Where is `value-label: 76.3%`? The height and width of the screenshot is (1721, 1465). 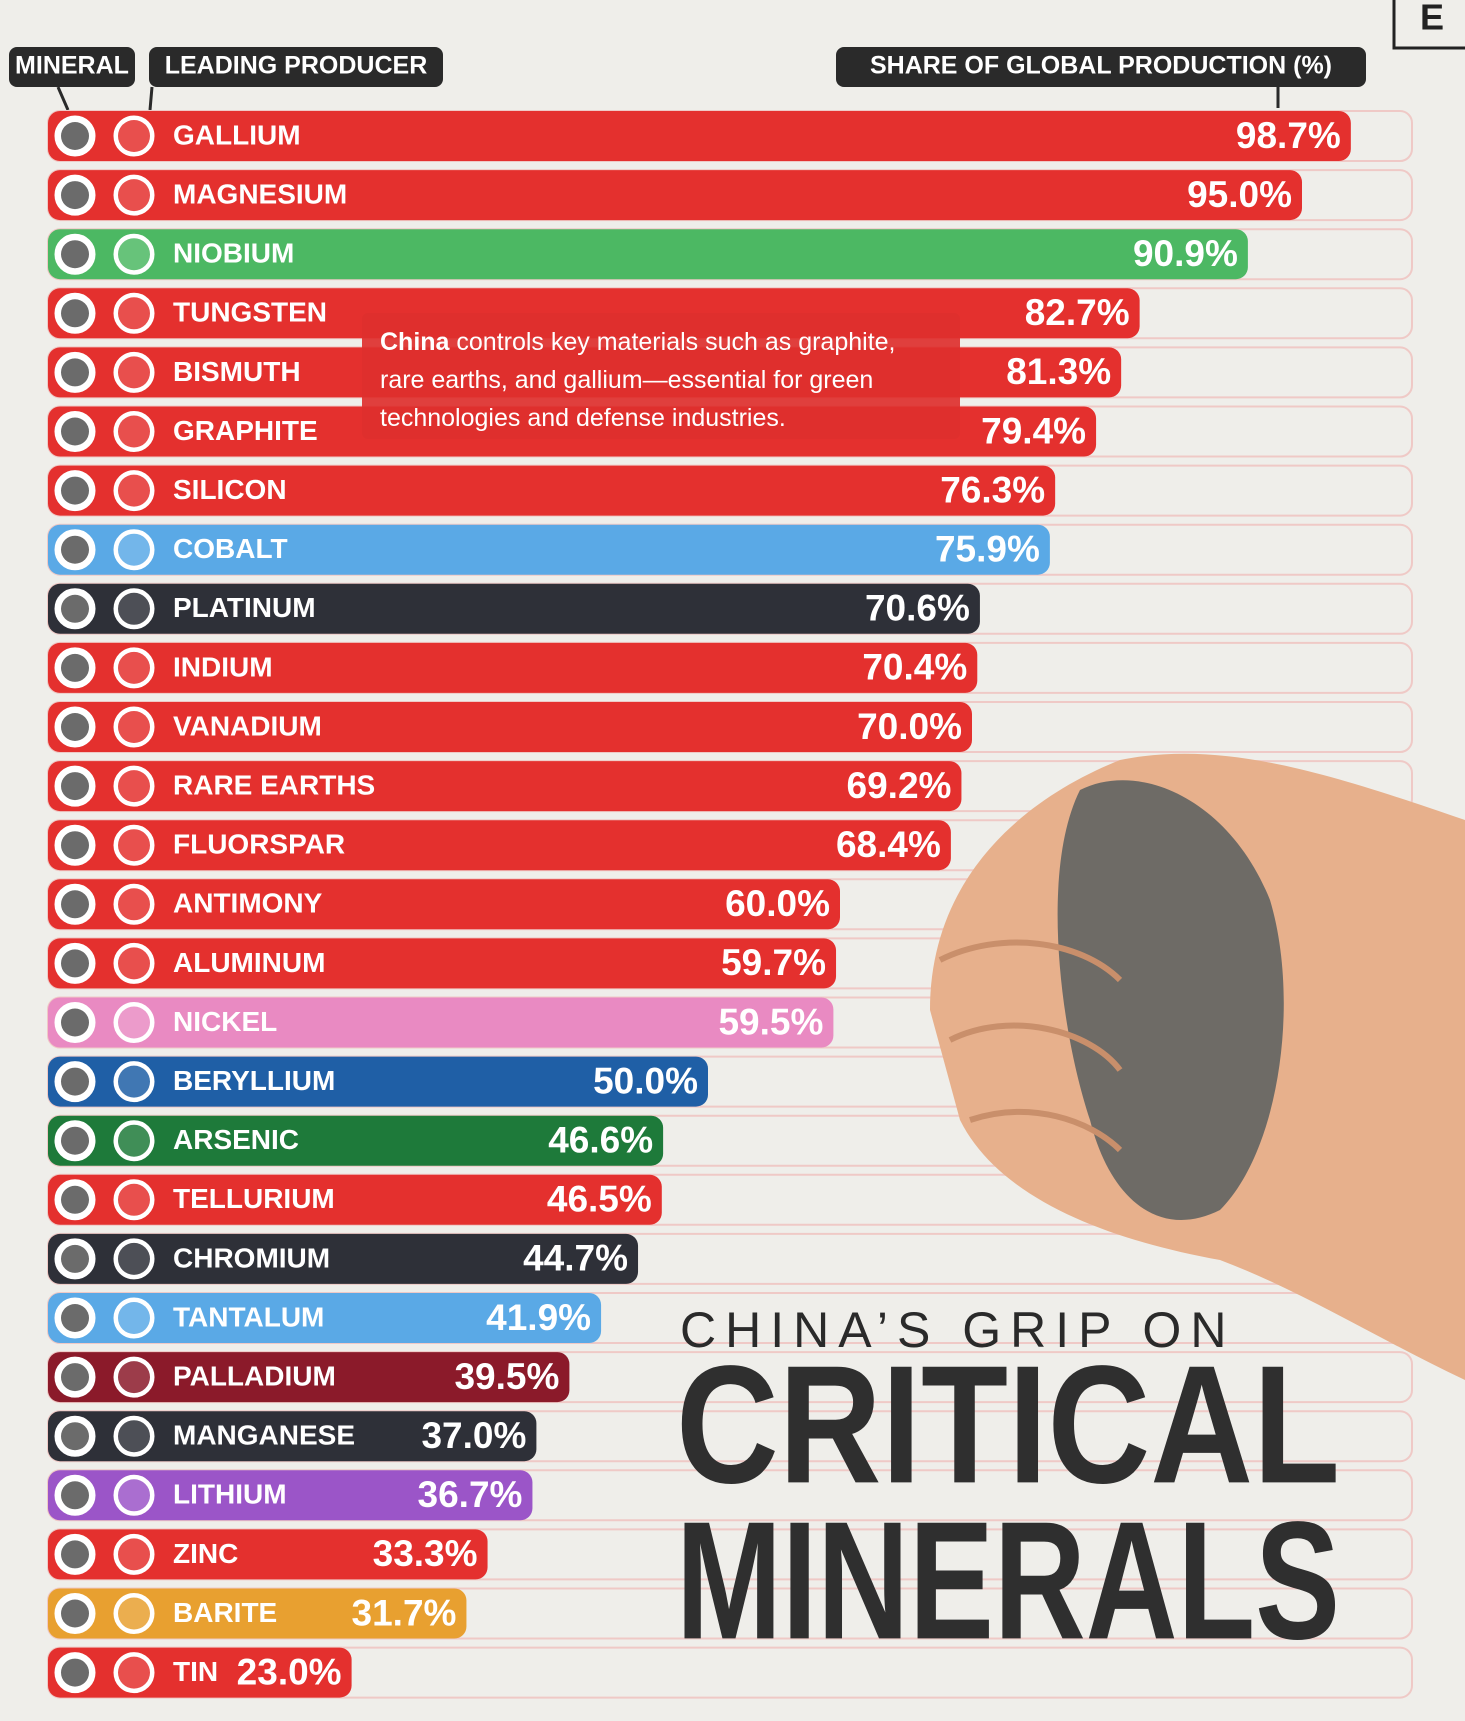 value-label: 76.3% is located at coordinates (992, 489).